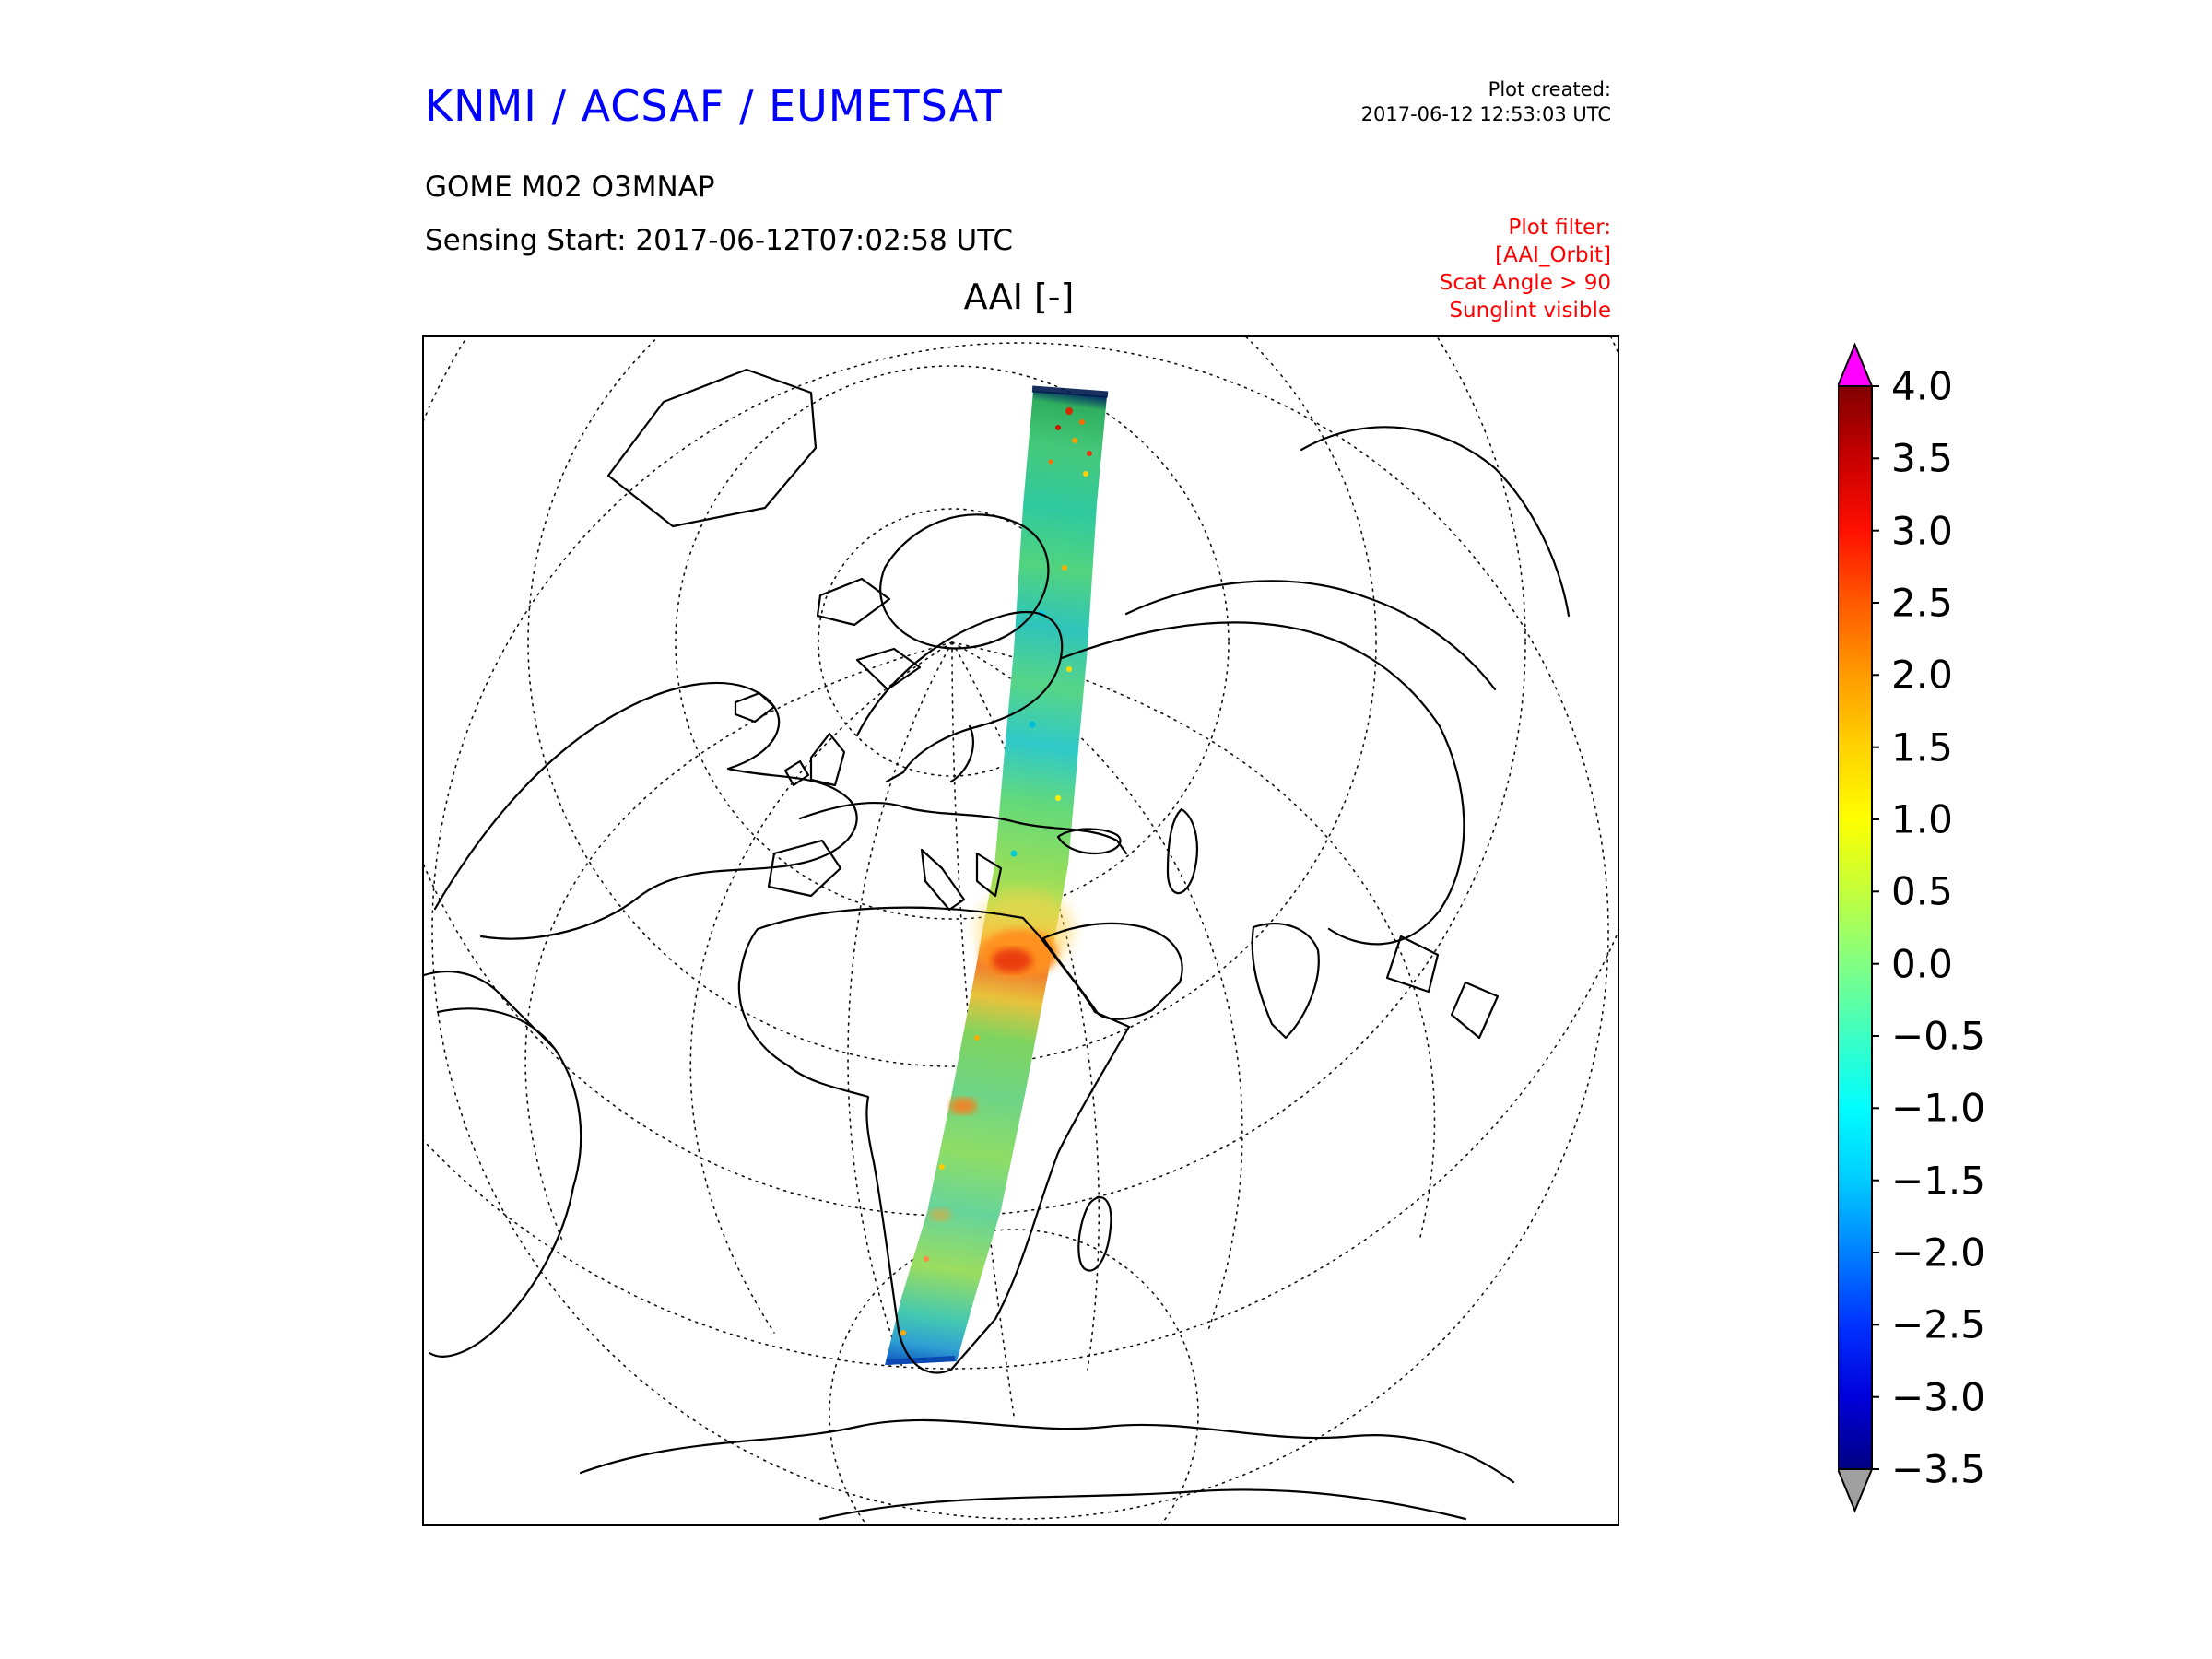 The height and width of the screenshot is (1659, 2212). What do you see at coordinates (1922, 531) in the screenshot?
I see `colorbar-tick-label: 3.0` at bounding box center [1922, 531].